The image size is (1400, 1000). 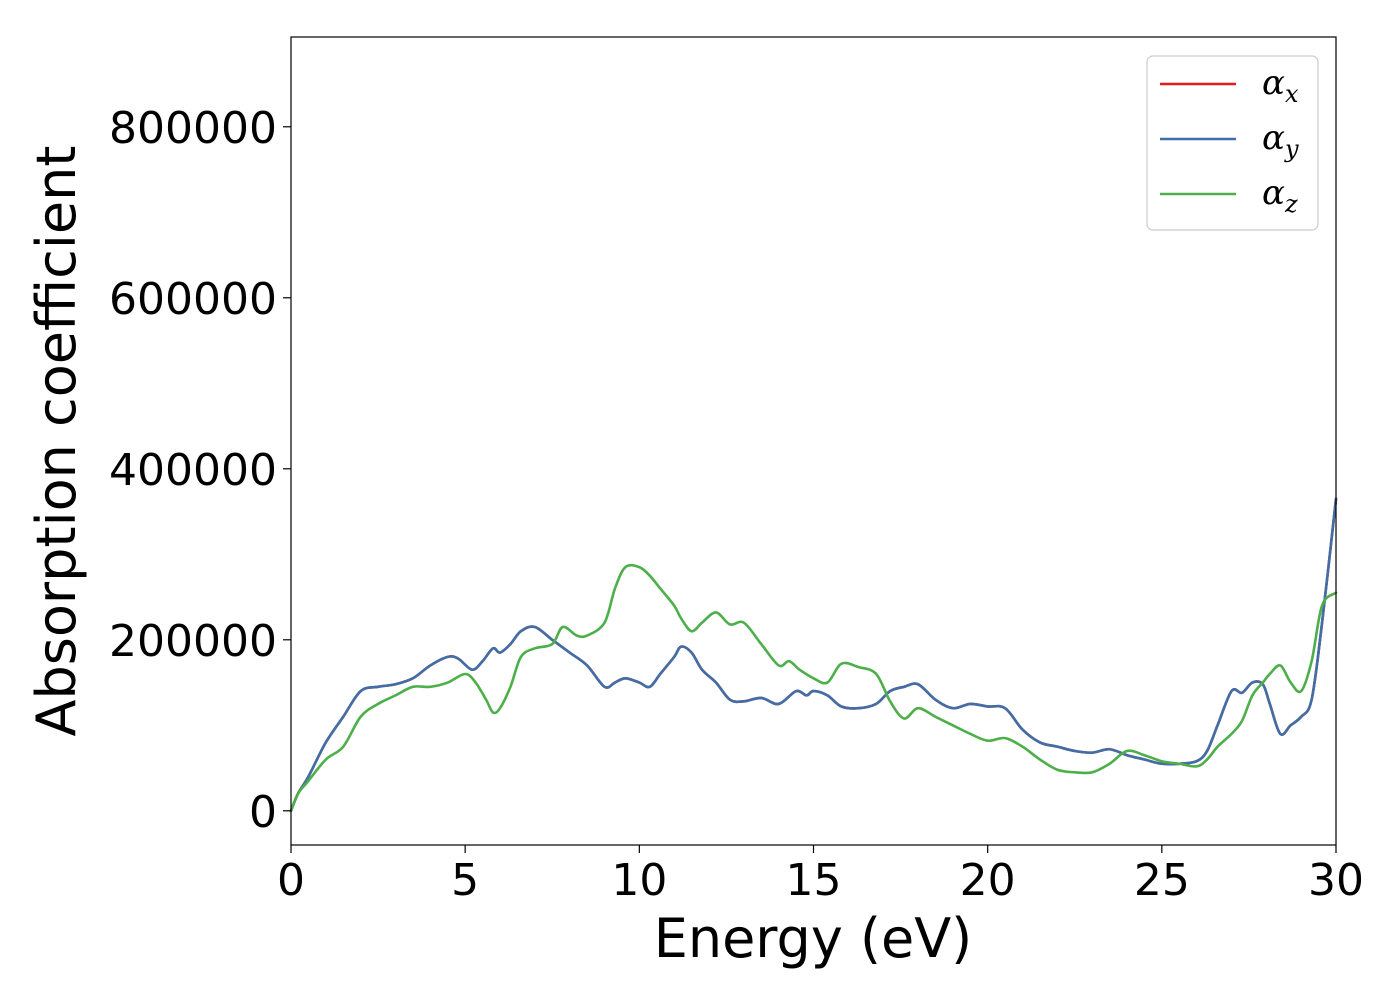 What do you see at coordinates (988, 880) in the screenshot?
I see `x-tick-label: 20` at bounding box center [988, 880].